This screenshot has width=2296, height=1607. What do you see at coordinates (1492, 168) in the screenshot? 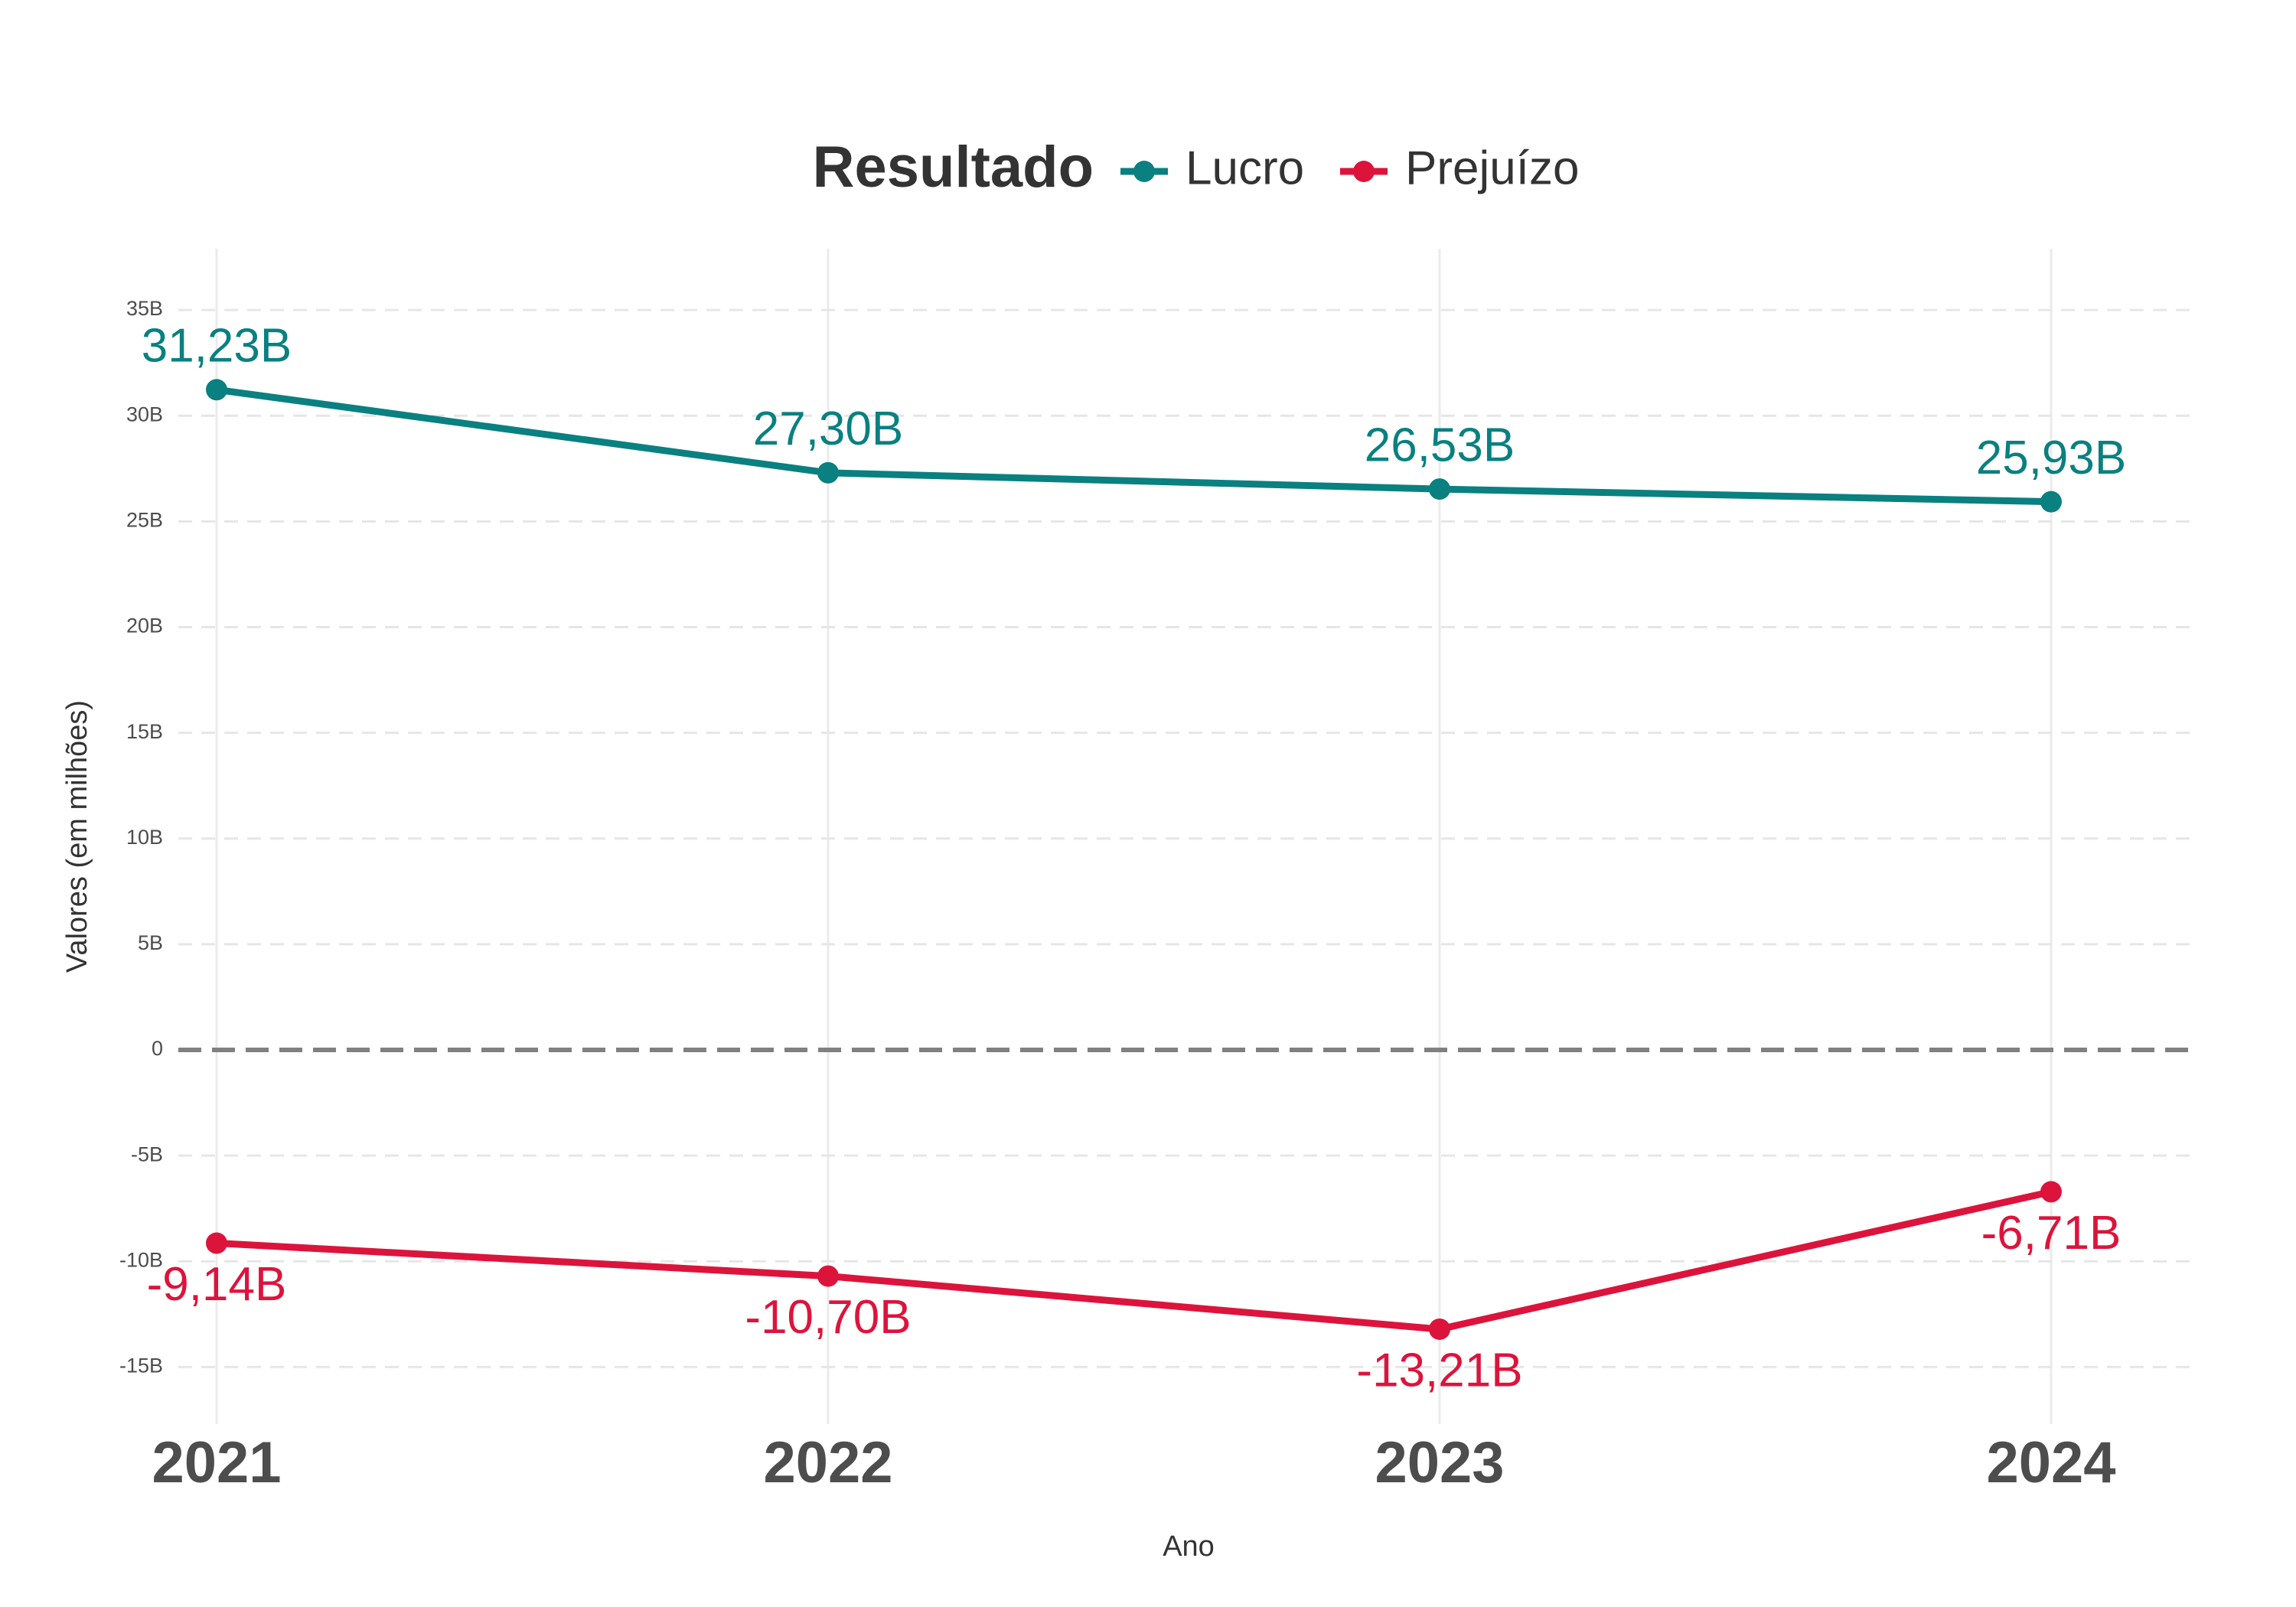
I see `legend-label: Prejuízo` at bounding box center [1492, 168].